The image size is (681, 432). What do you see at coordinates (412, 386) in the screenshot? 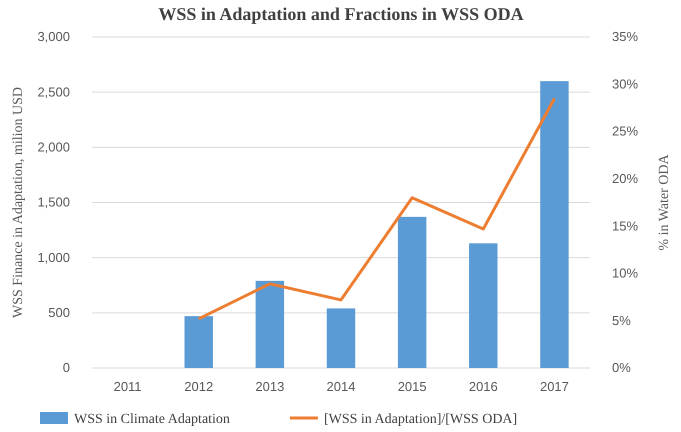
I see `x-tick-label: 2015` at bounding box center [412, 386].